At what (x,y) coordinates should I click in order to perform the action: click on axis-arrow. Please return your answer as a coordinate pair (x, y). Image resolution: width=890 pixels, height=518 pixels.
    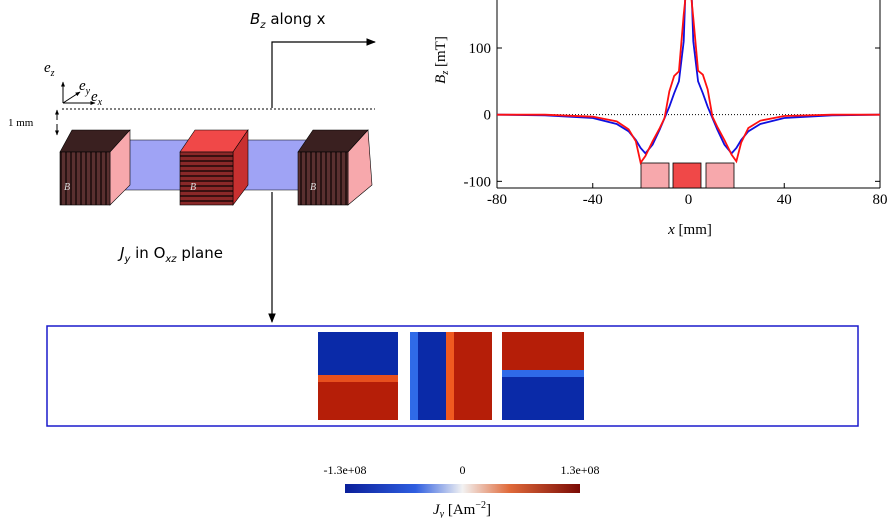
    Looking at the image, I should click on (71, 97).